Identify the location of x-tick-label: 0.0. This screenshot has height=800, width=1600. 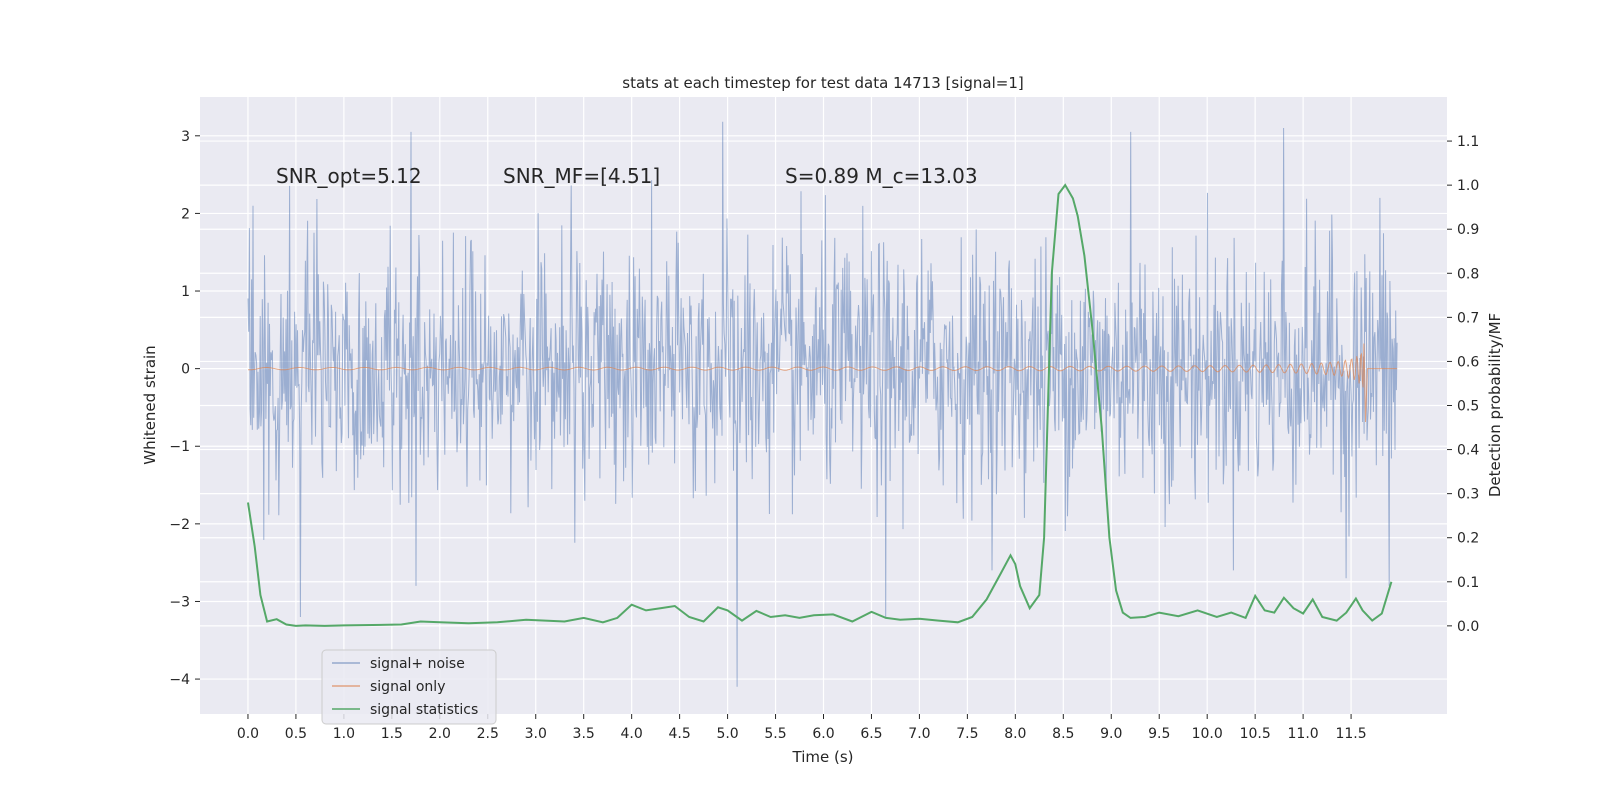
(248, 734).